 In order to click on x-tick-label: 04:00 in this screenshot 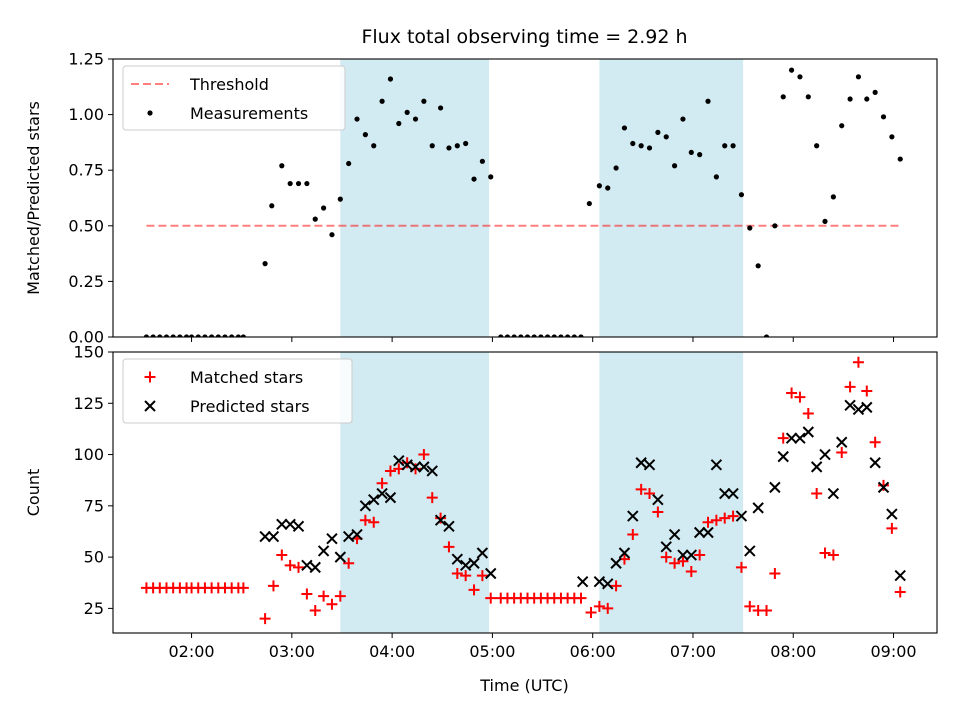, I will do `click(392, 651)`.